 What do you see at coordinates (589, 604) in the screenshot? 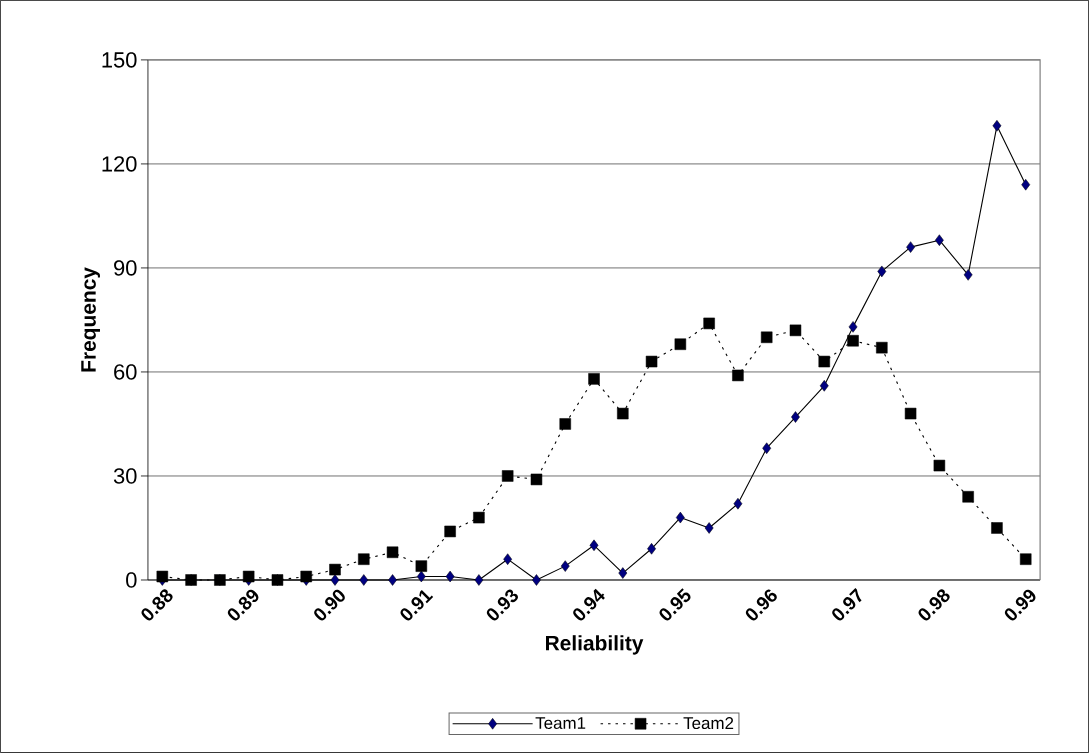
I see `x-tick-label: 0.94` at bounding box center [589, 604].